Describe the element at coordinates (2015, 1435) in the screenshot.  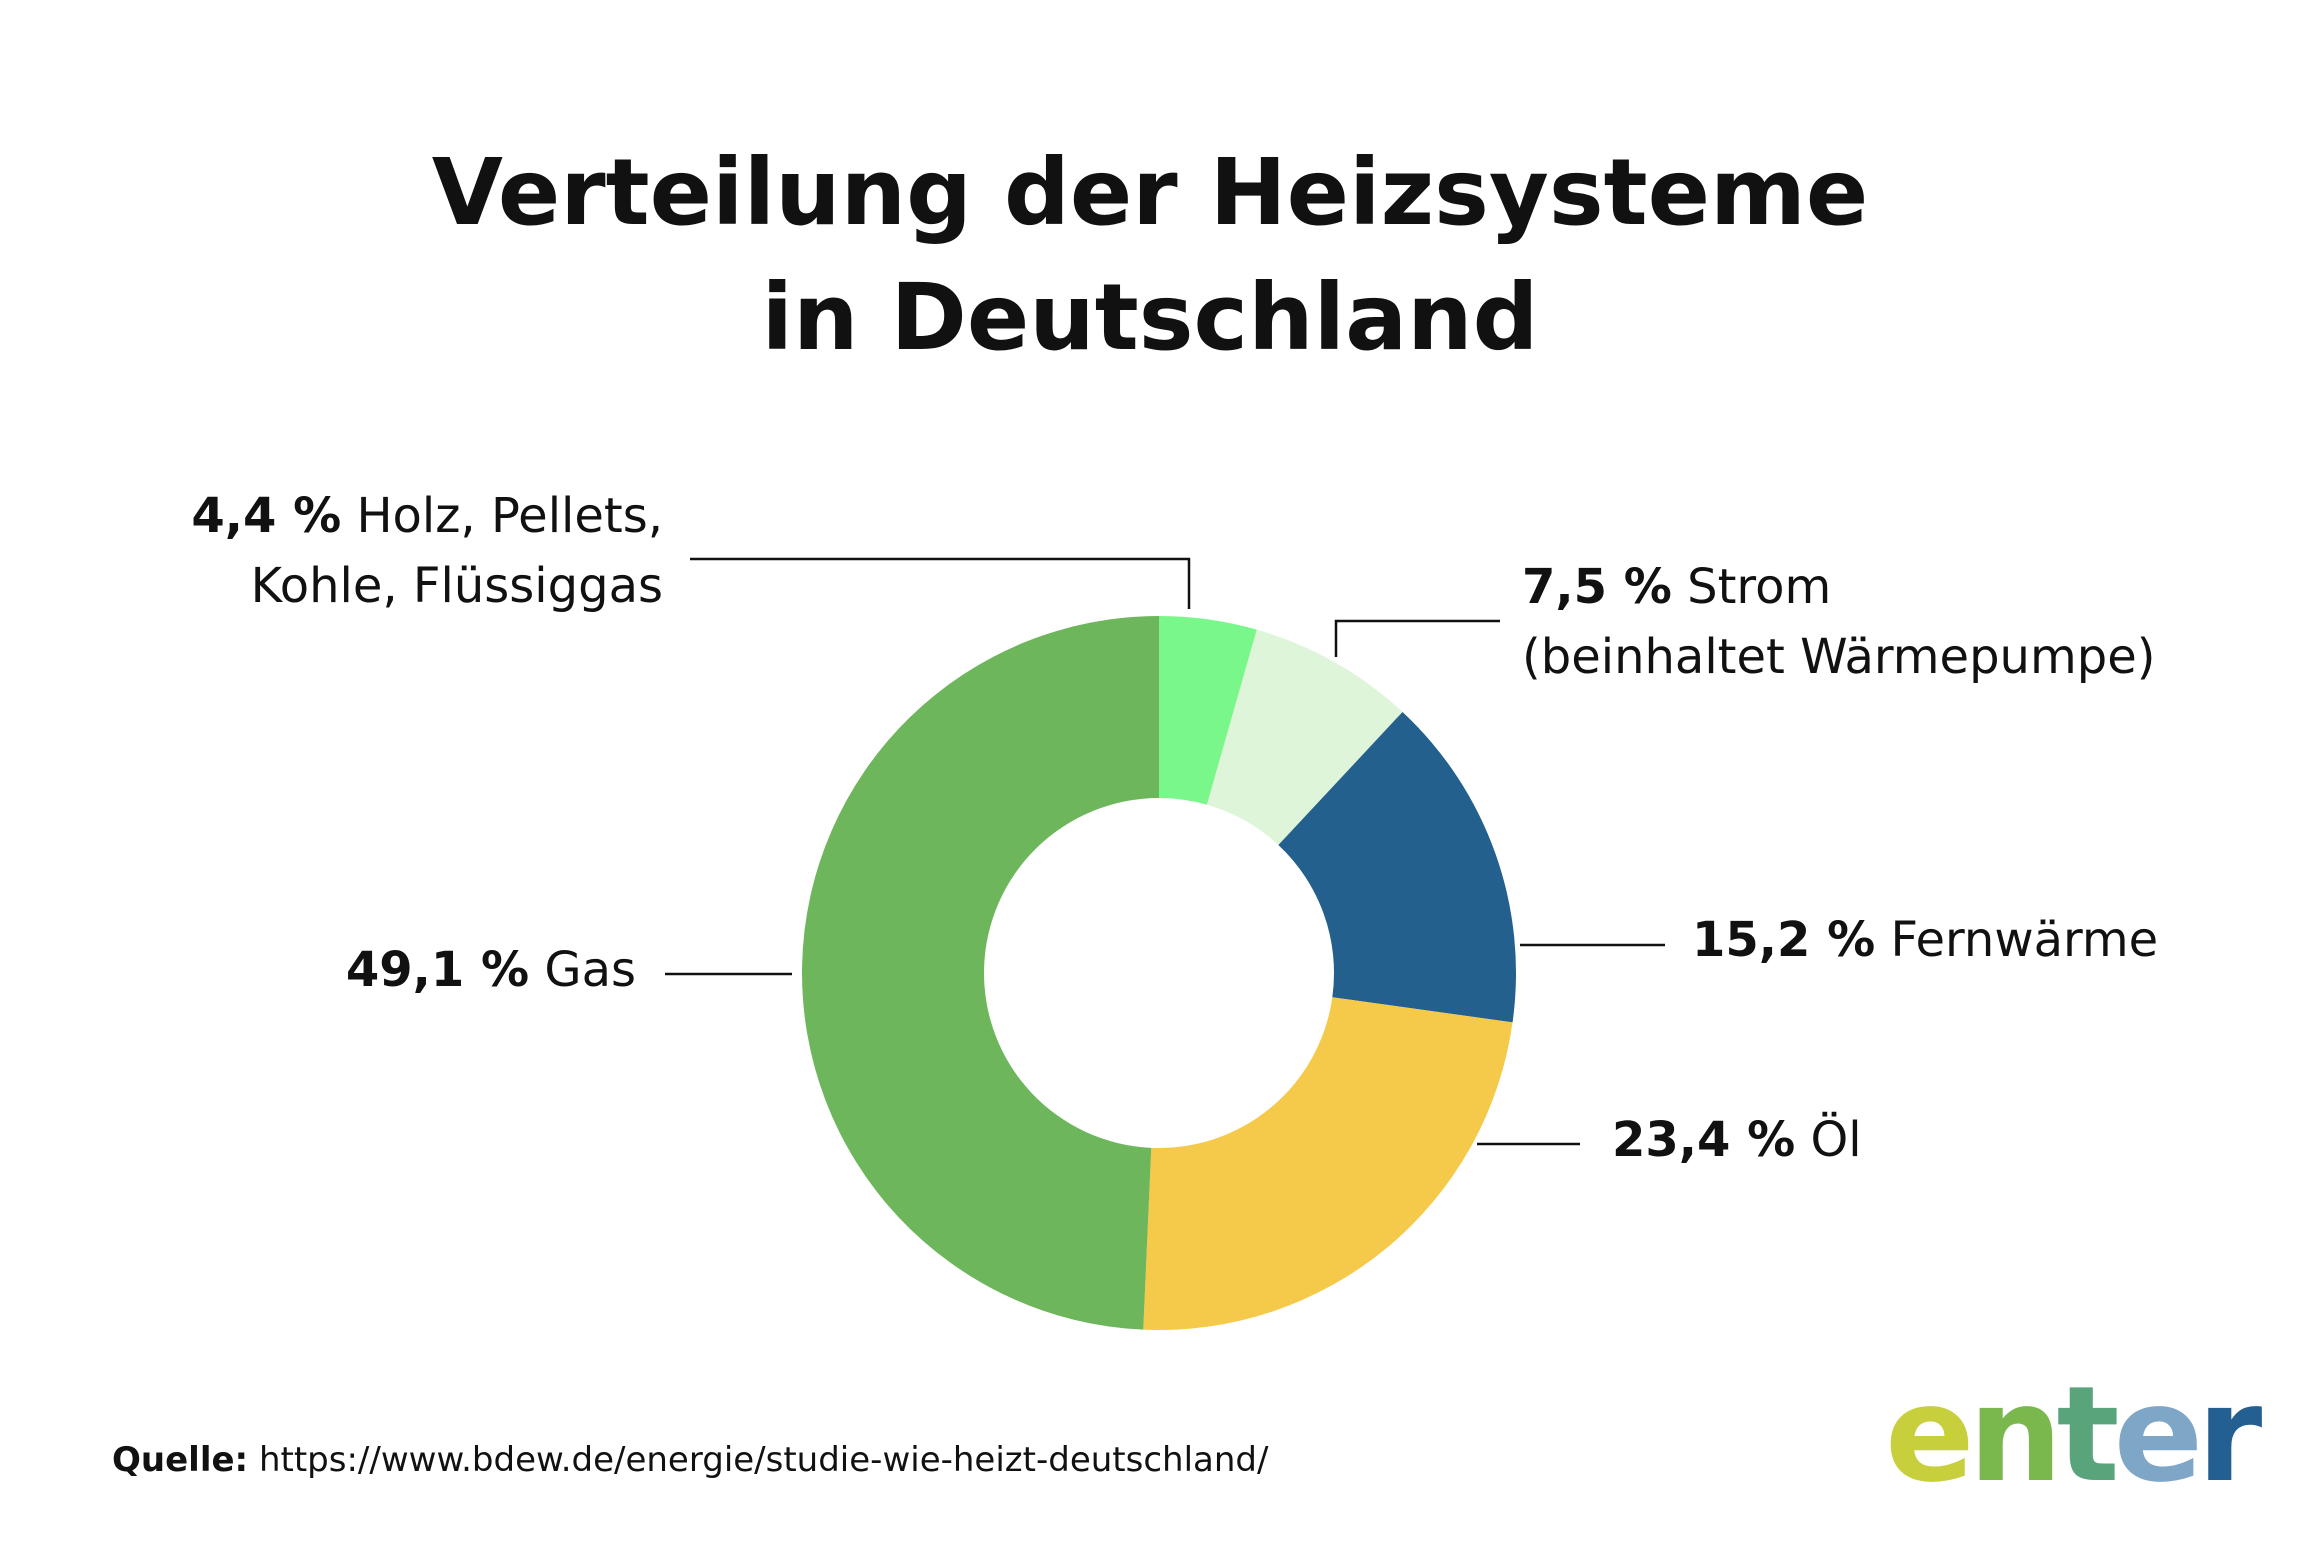
I see `logo-letter-2: n` at that location.